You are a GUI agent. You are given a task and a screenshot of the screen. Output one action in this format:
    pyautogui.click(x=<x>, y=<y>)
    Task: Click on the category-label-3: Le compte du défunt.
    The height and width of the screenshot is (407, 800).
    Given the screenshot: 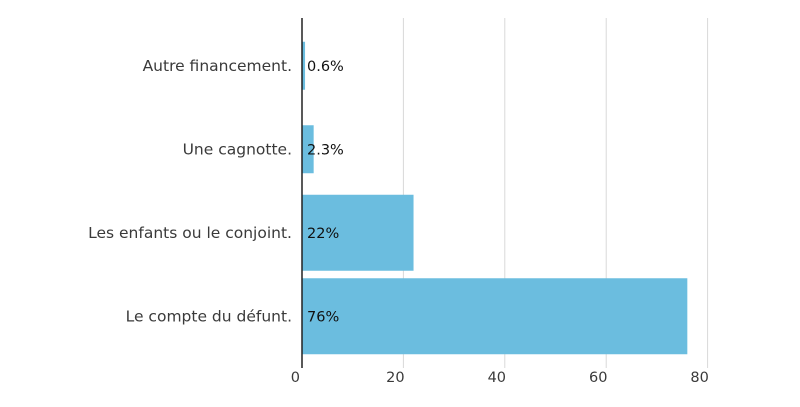 What is the action you would take?
    pyautogui.click(x=209, y=316)
    